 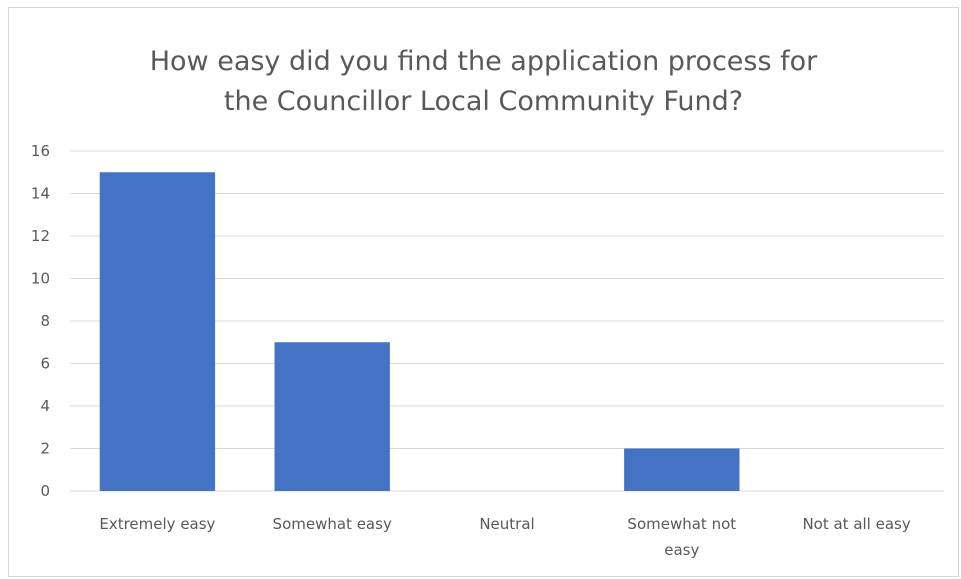 I want to click on y-tick-label-2: 2, so click(x=45, y=449).